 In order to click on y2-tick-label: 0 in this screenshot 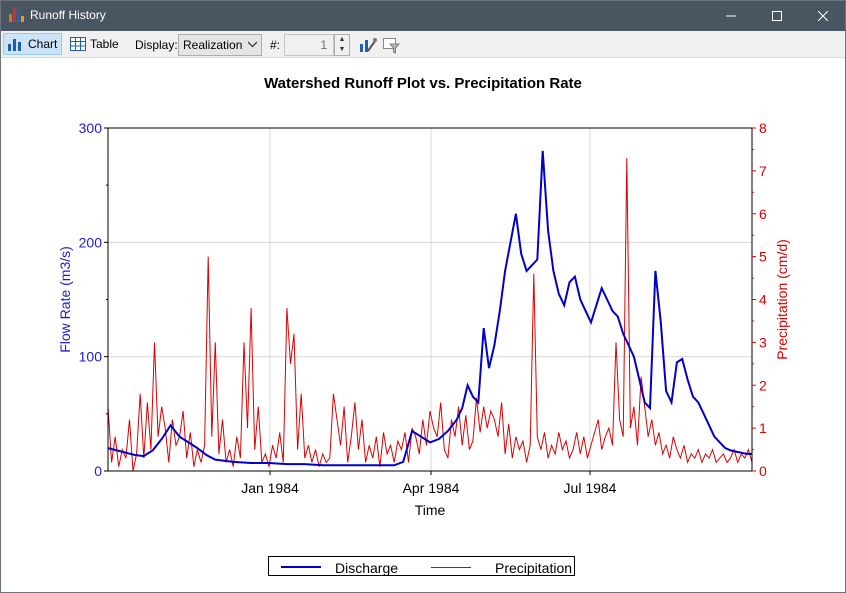, I will do `click(763, 471)`.